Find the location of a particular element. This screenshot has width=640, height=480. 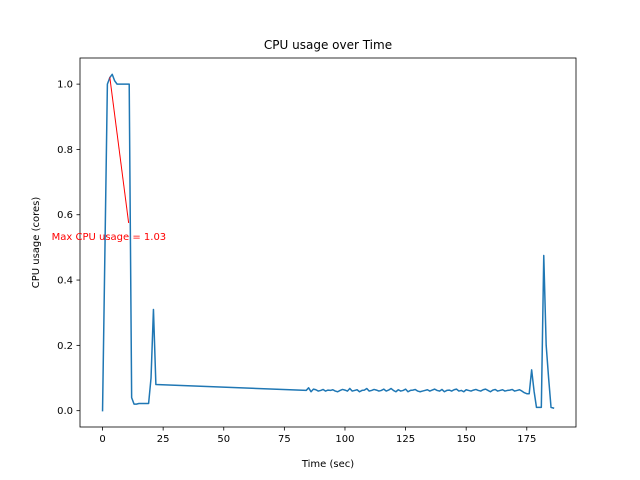

x-tick-label: 150 is located at coordinates (466, 439).